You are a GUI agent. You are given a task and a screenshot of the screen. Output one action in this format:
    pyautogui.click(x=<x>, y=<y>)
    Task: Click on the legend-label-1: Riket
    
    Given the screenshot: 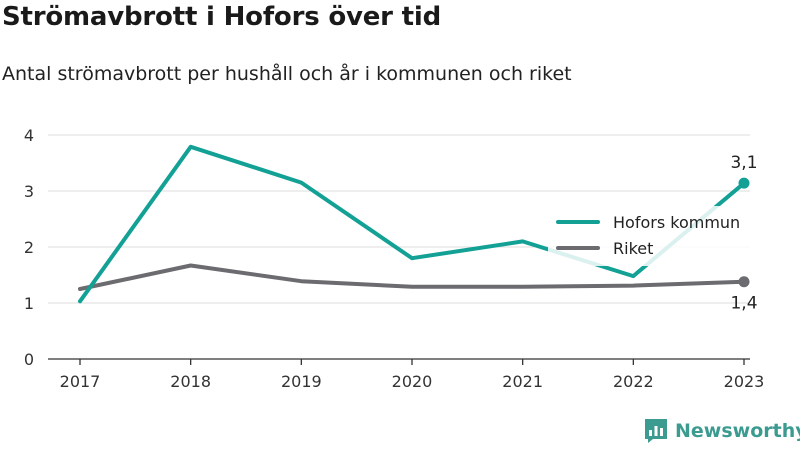 What is the action you would take?
    pyautogui.click(x=633, y=248)
    